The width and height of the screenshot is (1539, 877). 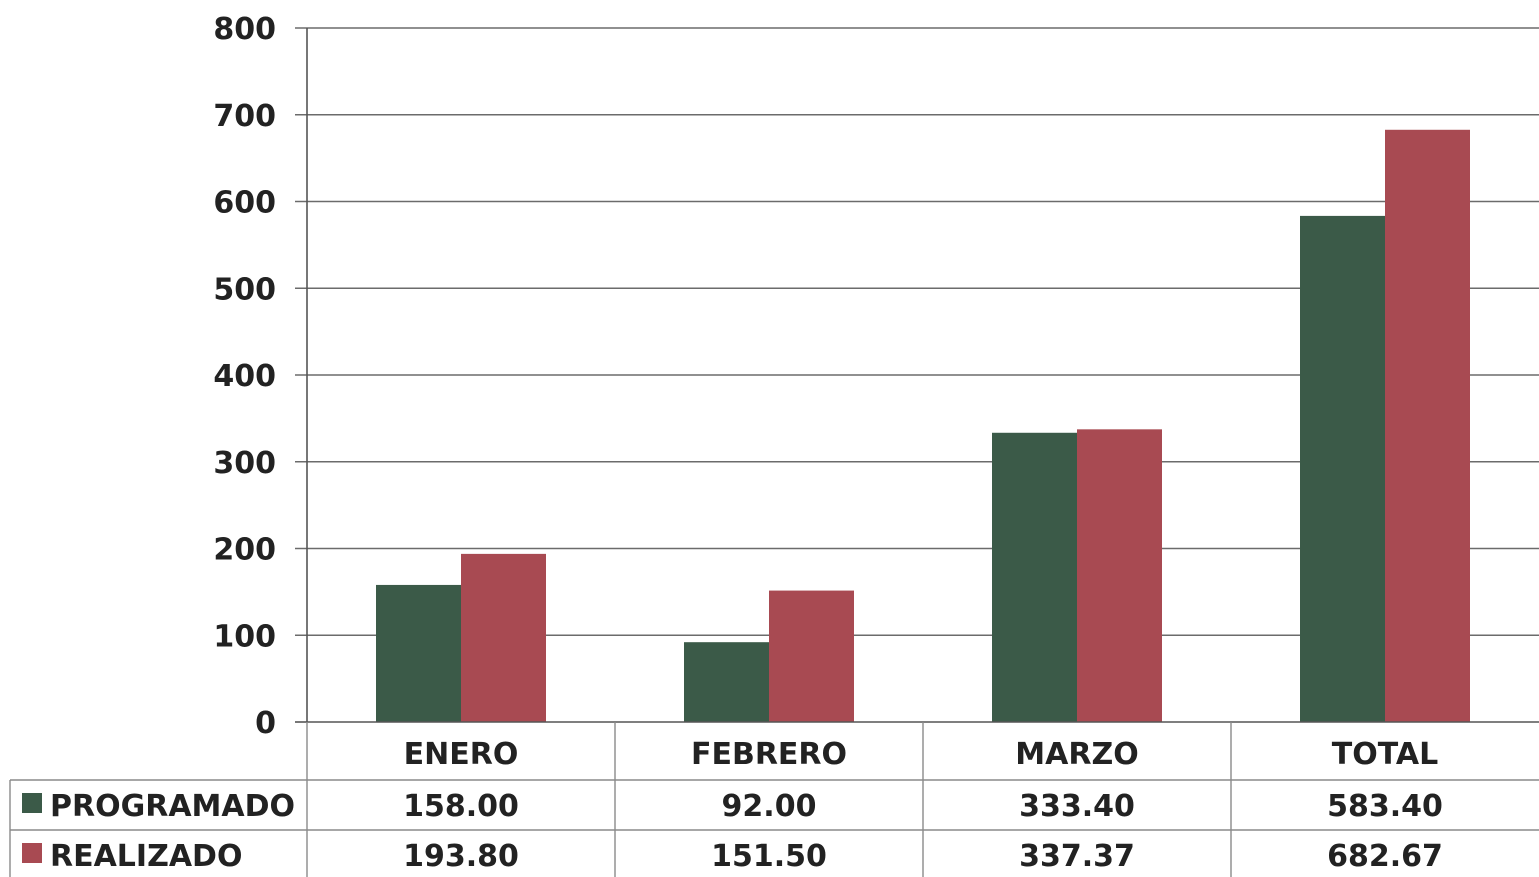 I want to click on bar-realizado-marzo, so click(x=1119, y=575).